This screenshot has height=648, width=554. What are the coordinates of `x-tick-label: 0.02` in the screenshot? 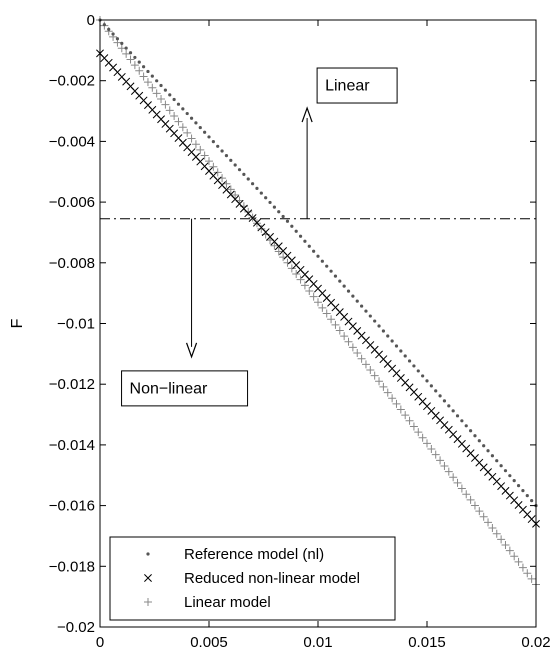 It's located at (535, 641).